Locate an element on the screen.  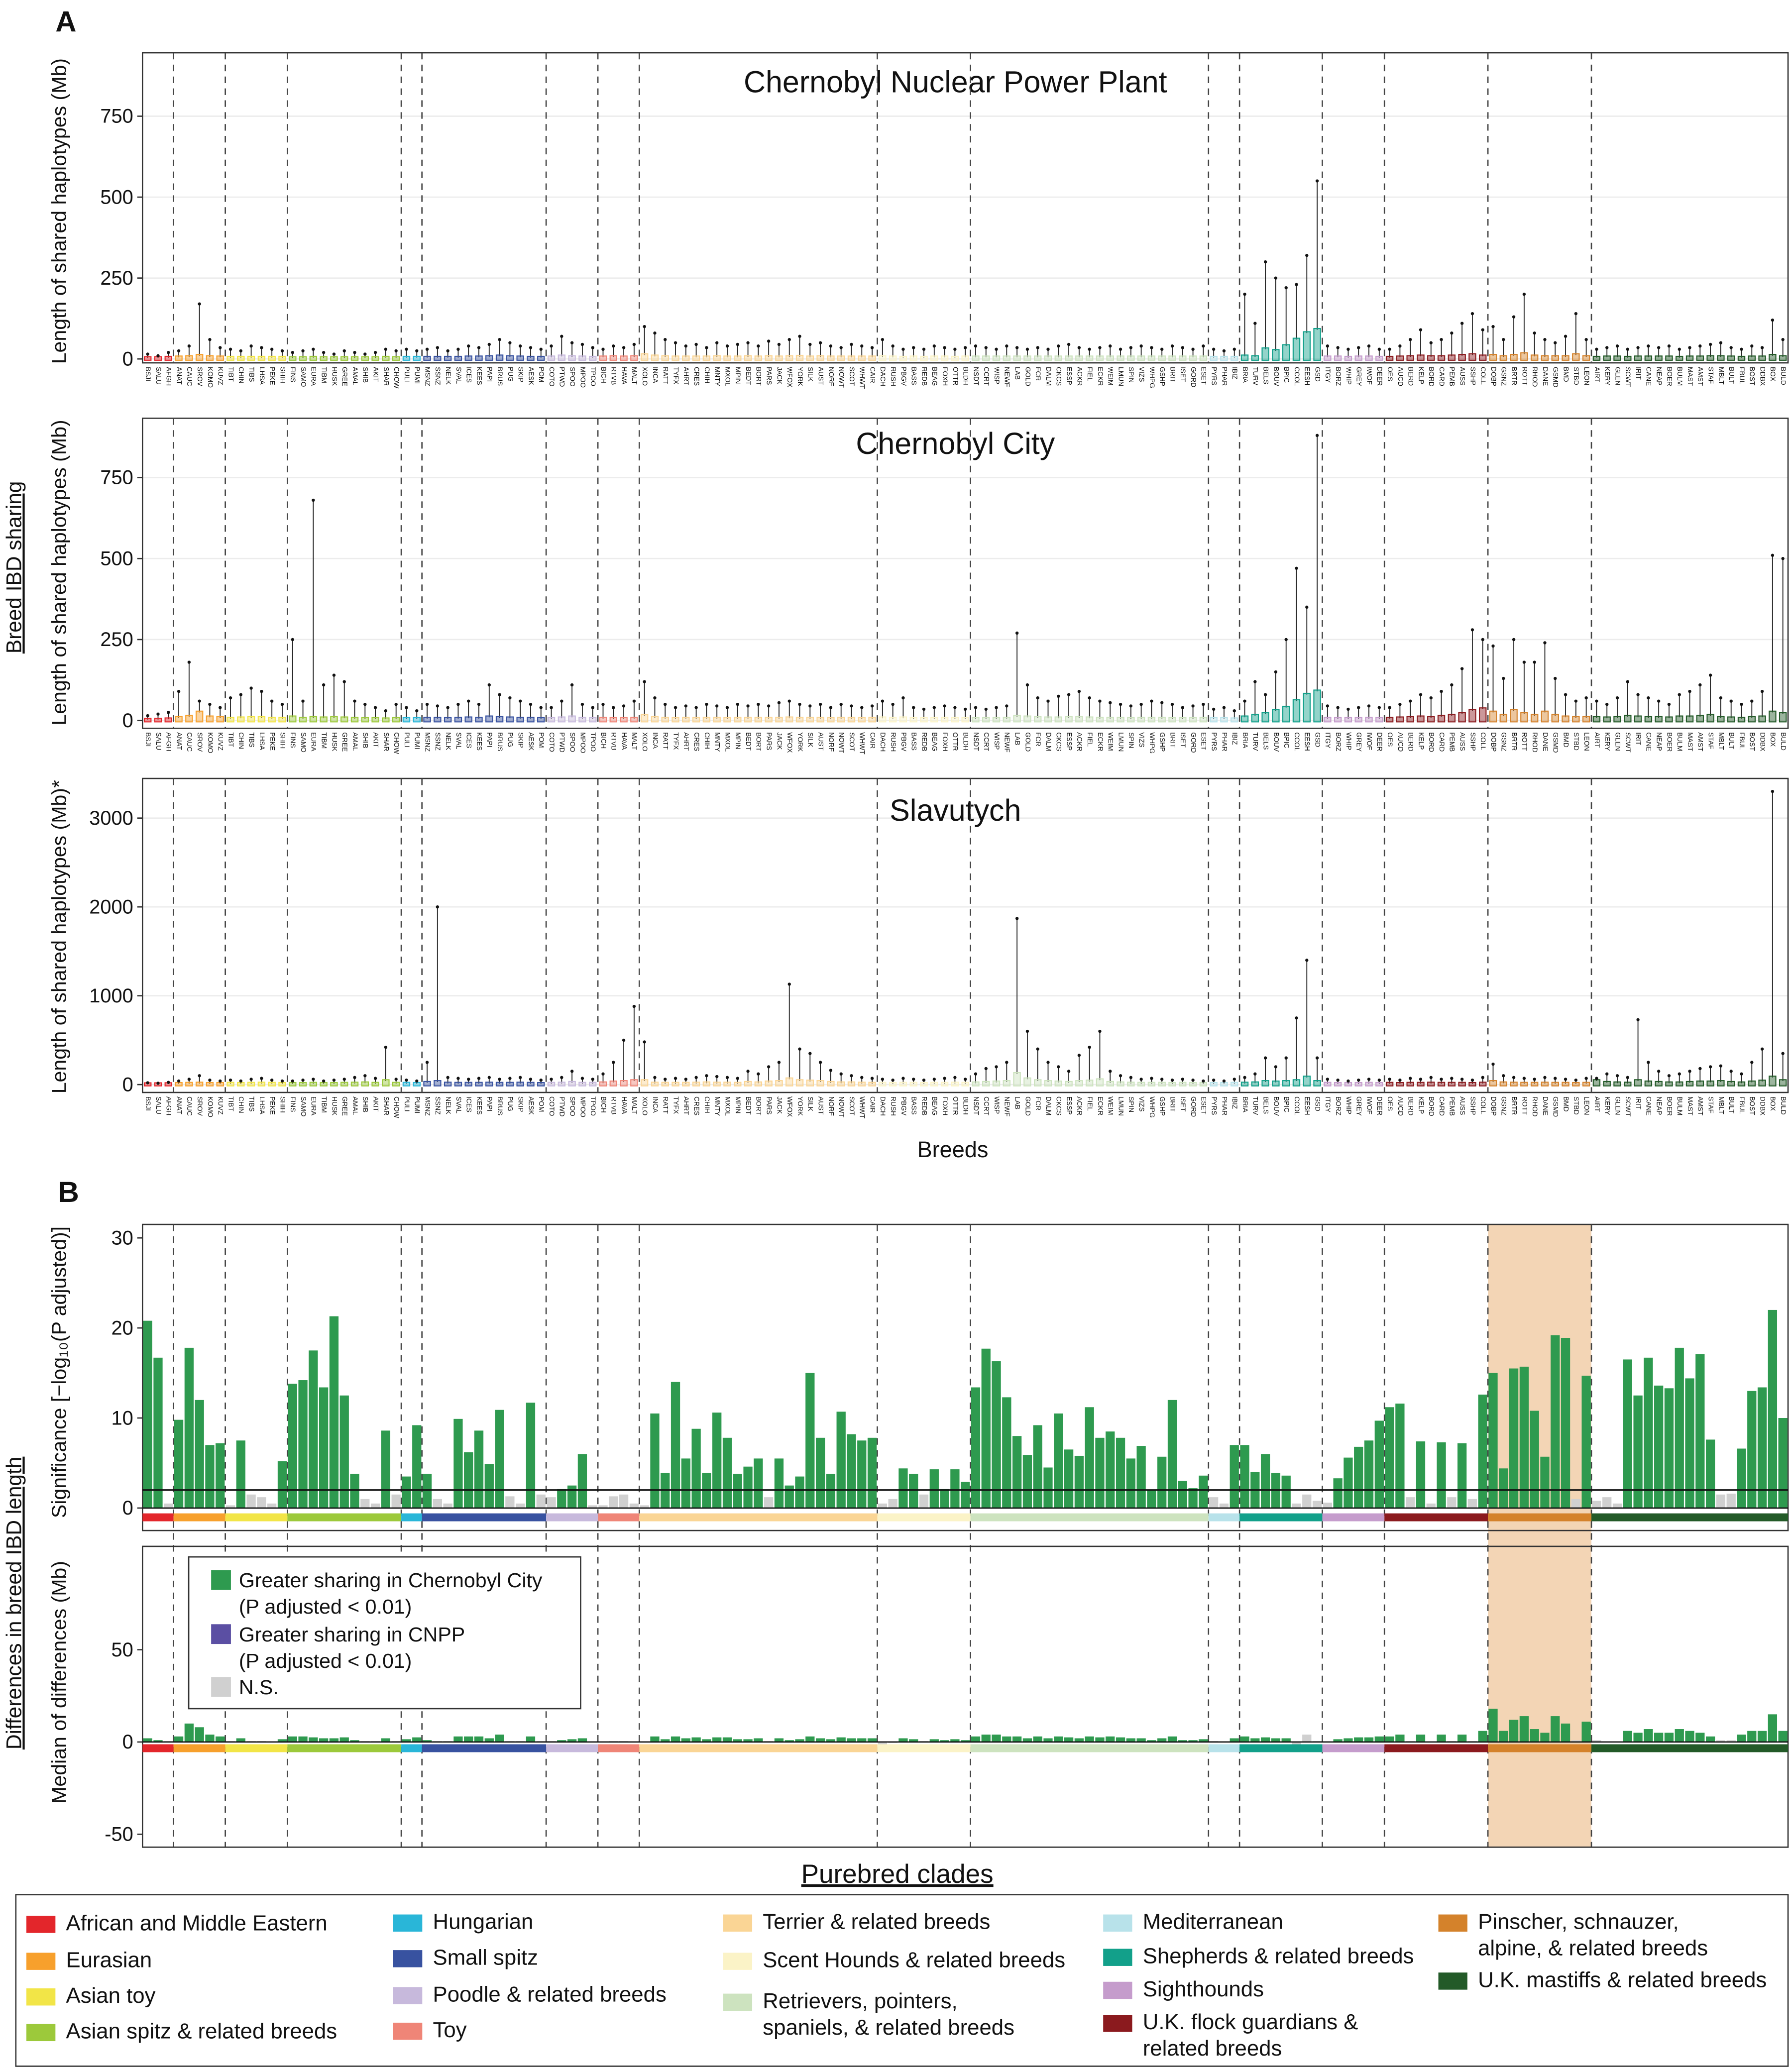
breed-label: AMST is located at coordinates (1701, 376).